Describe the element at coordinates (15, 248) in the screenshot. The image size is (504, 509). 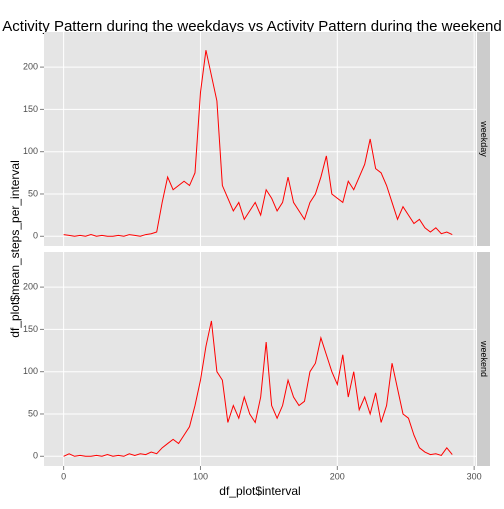
I see `y-axis-label: df_plot$mean_steps_per_interval` at that location.